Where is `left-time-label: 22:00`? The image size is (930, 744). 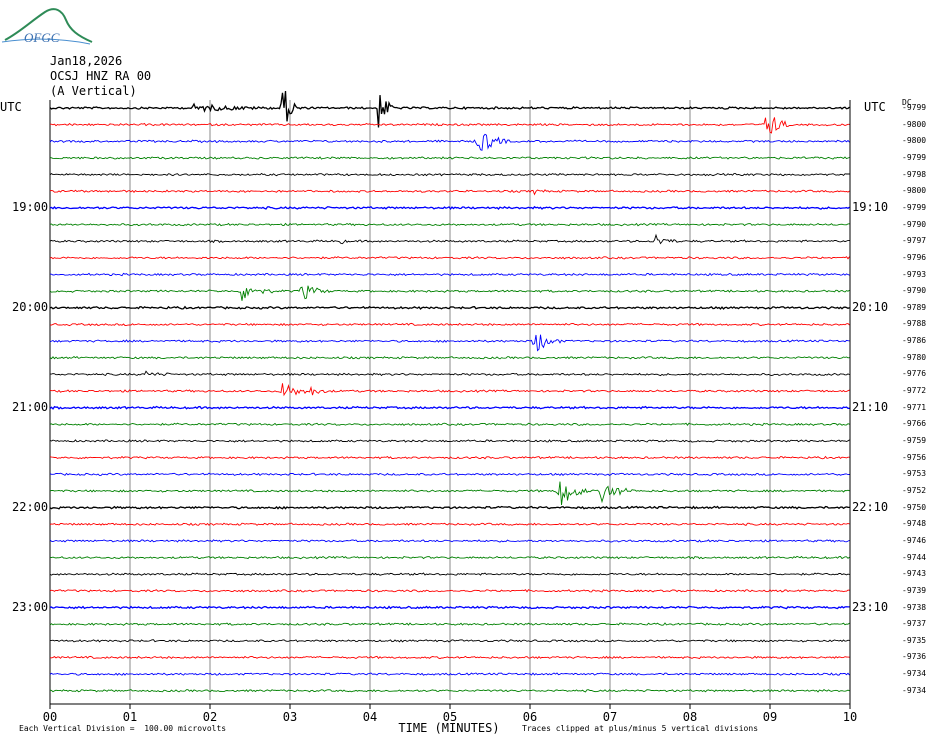 left-time-label: 22:00 is located at coordinates (30, 506).